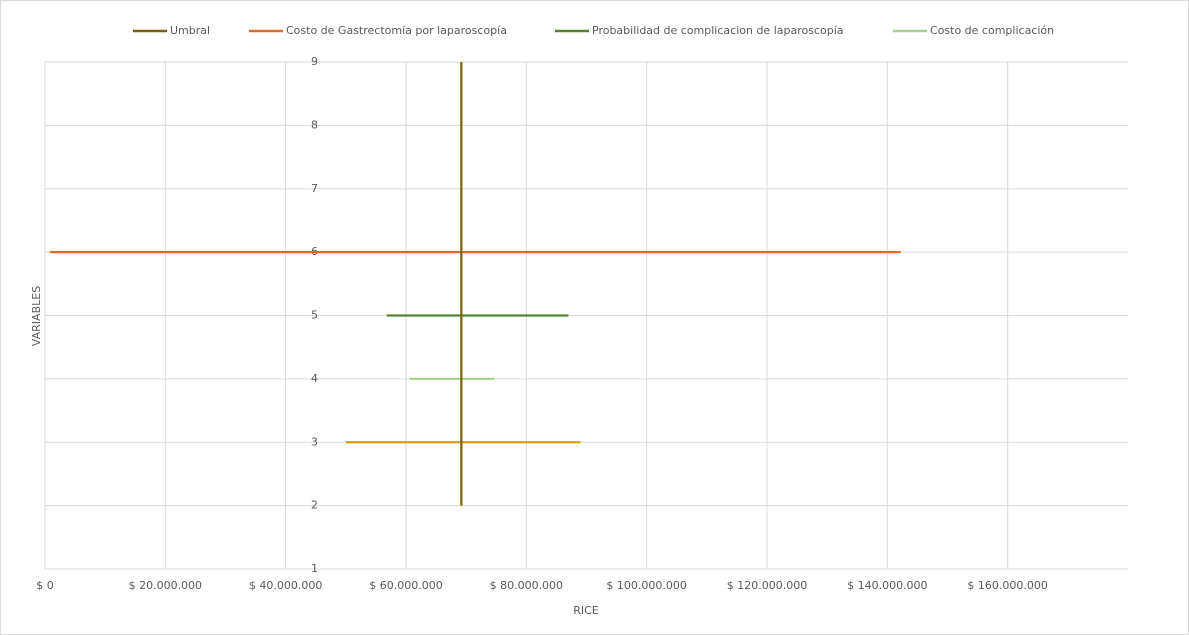 The image size is (1189, 635). I want to click on x-axis-title: RICE, so click(586, 610).